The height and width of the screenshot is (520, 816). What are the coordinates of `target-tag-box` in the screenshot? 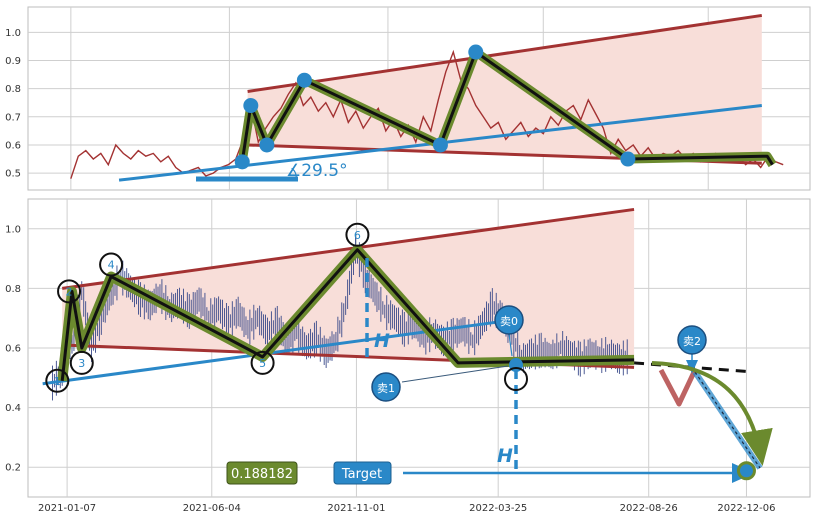 It's located at (362, 473).